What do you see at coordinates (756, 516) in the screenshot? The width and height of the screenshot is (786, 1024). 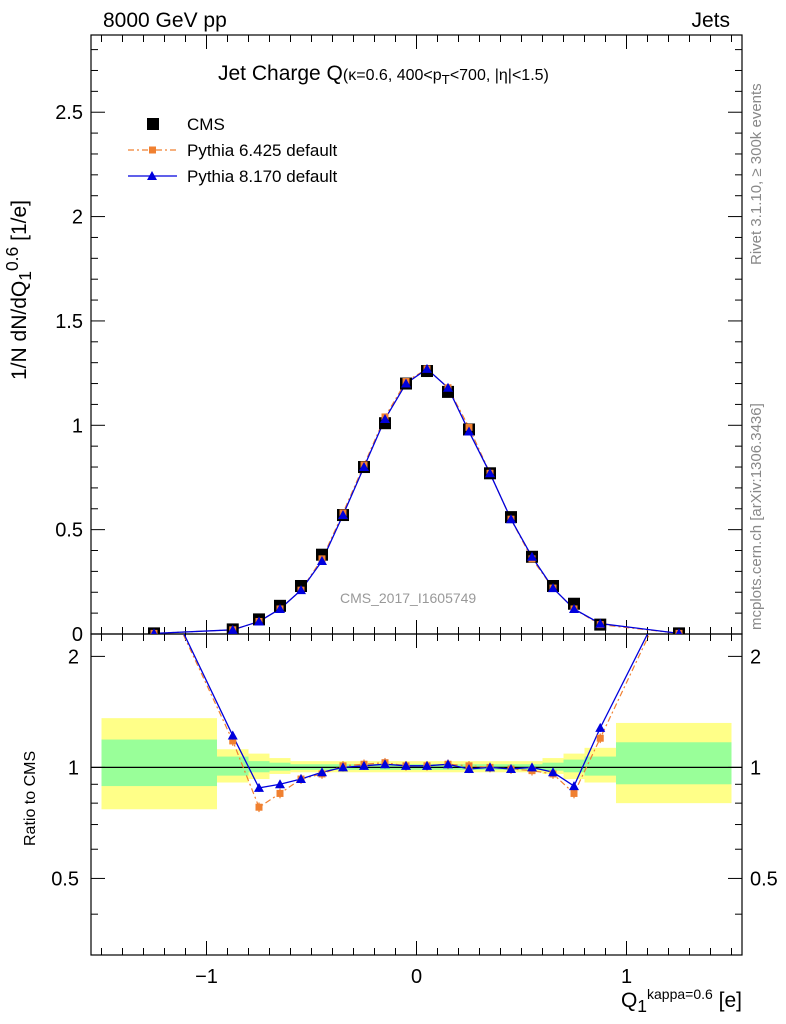 I see `mcplots-label: mcplots.cern.ch [arXiv:1306.3436]` at bounding box center [756, 516].